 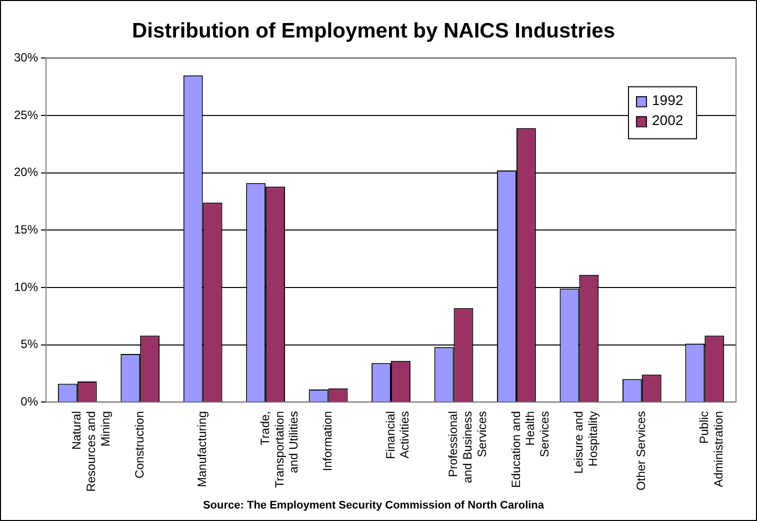 What do you see at coordinates (26, 229) in the screenshot?
I see `y-tick-label: 15%` at bounding box center [26, 229].